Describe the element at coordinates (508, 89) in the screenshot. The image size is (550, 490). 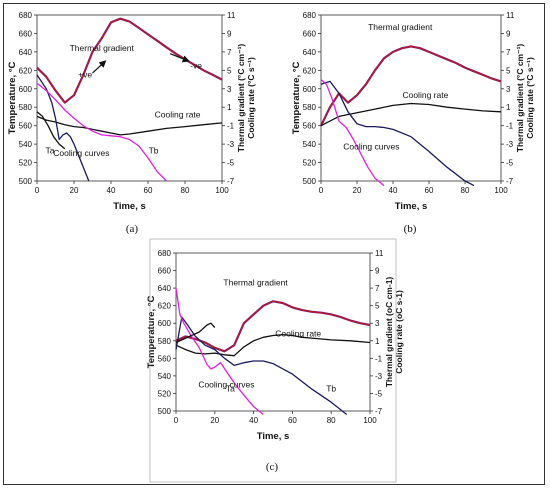
I see `y2-tick-label: 3` at that location.